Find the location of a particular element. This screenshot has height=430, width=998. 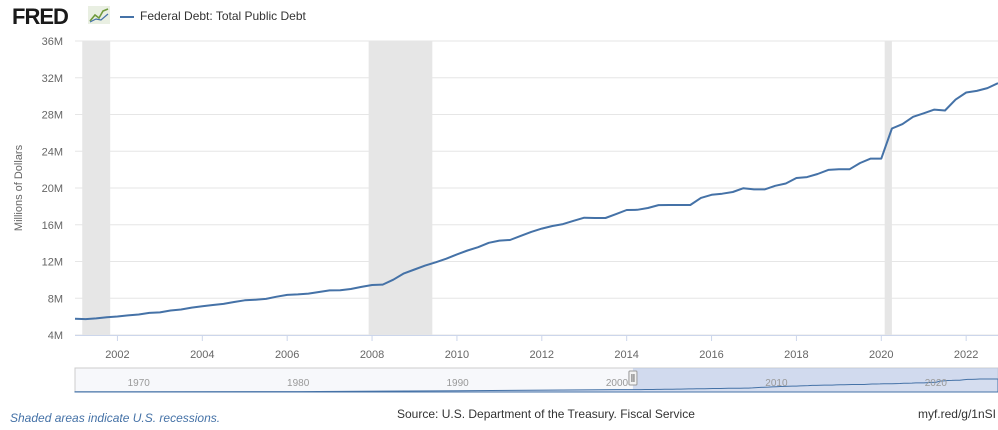

y-tick-label: 36M is located at coordinates (52, 42).